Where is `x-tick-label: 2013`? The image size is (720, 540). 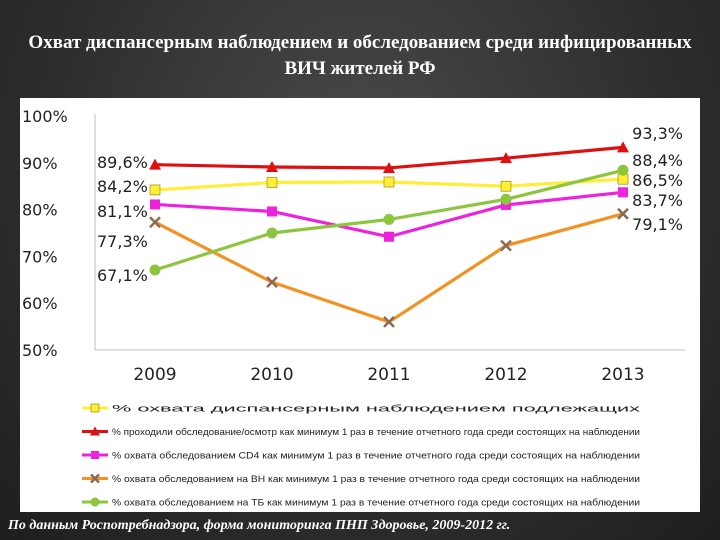 x-tick-label: 2013 is located at coordinates (622, 375).